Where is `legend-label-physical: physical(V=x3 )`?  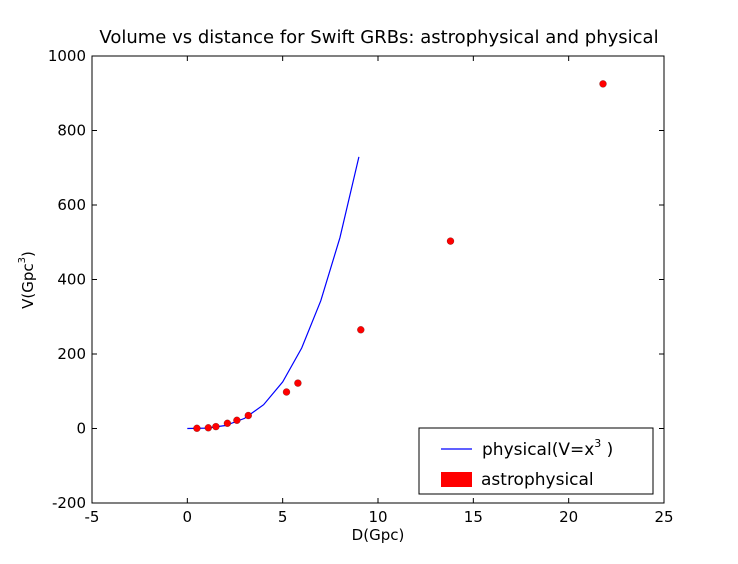 legend-label-physical: physical(V=x3 ) is located at coordinates (547, 448).